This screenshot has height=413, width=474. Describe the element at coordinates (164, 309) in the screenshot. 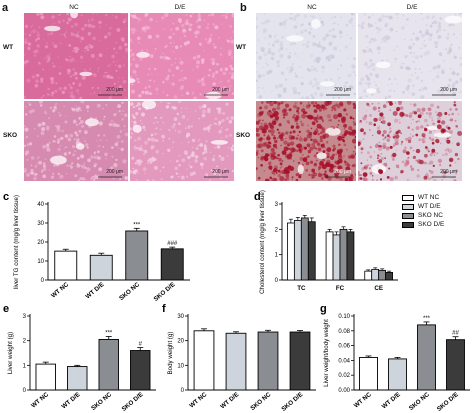

I see `panel-letter-f: f` at that location.